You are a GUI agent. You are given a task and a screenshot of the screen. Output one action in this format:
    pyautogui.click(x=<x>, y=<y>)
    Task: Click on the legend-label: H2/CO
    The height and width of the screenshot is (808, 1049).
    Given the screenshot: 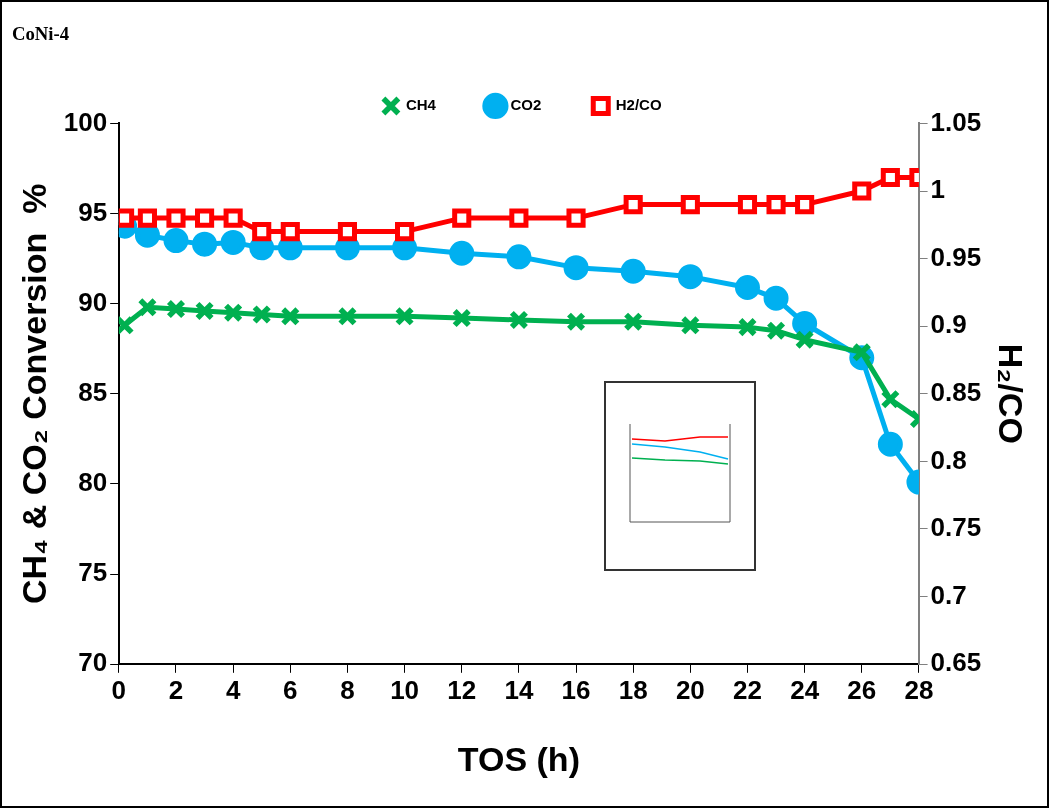 What is the action you would take?
    pyautogui.click(x=638, y=105)
    